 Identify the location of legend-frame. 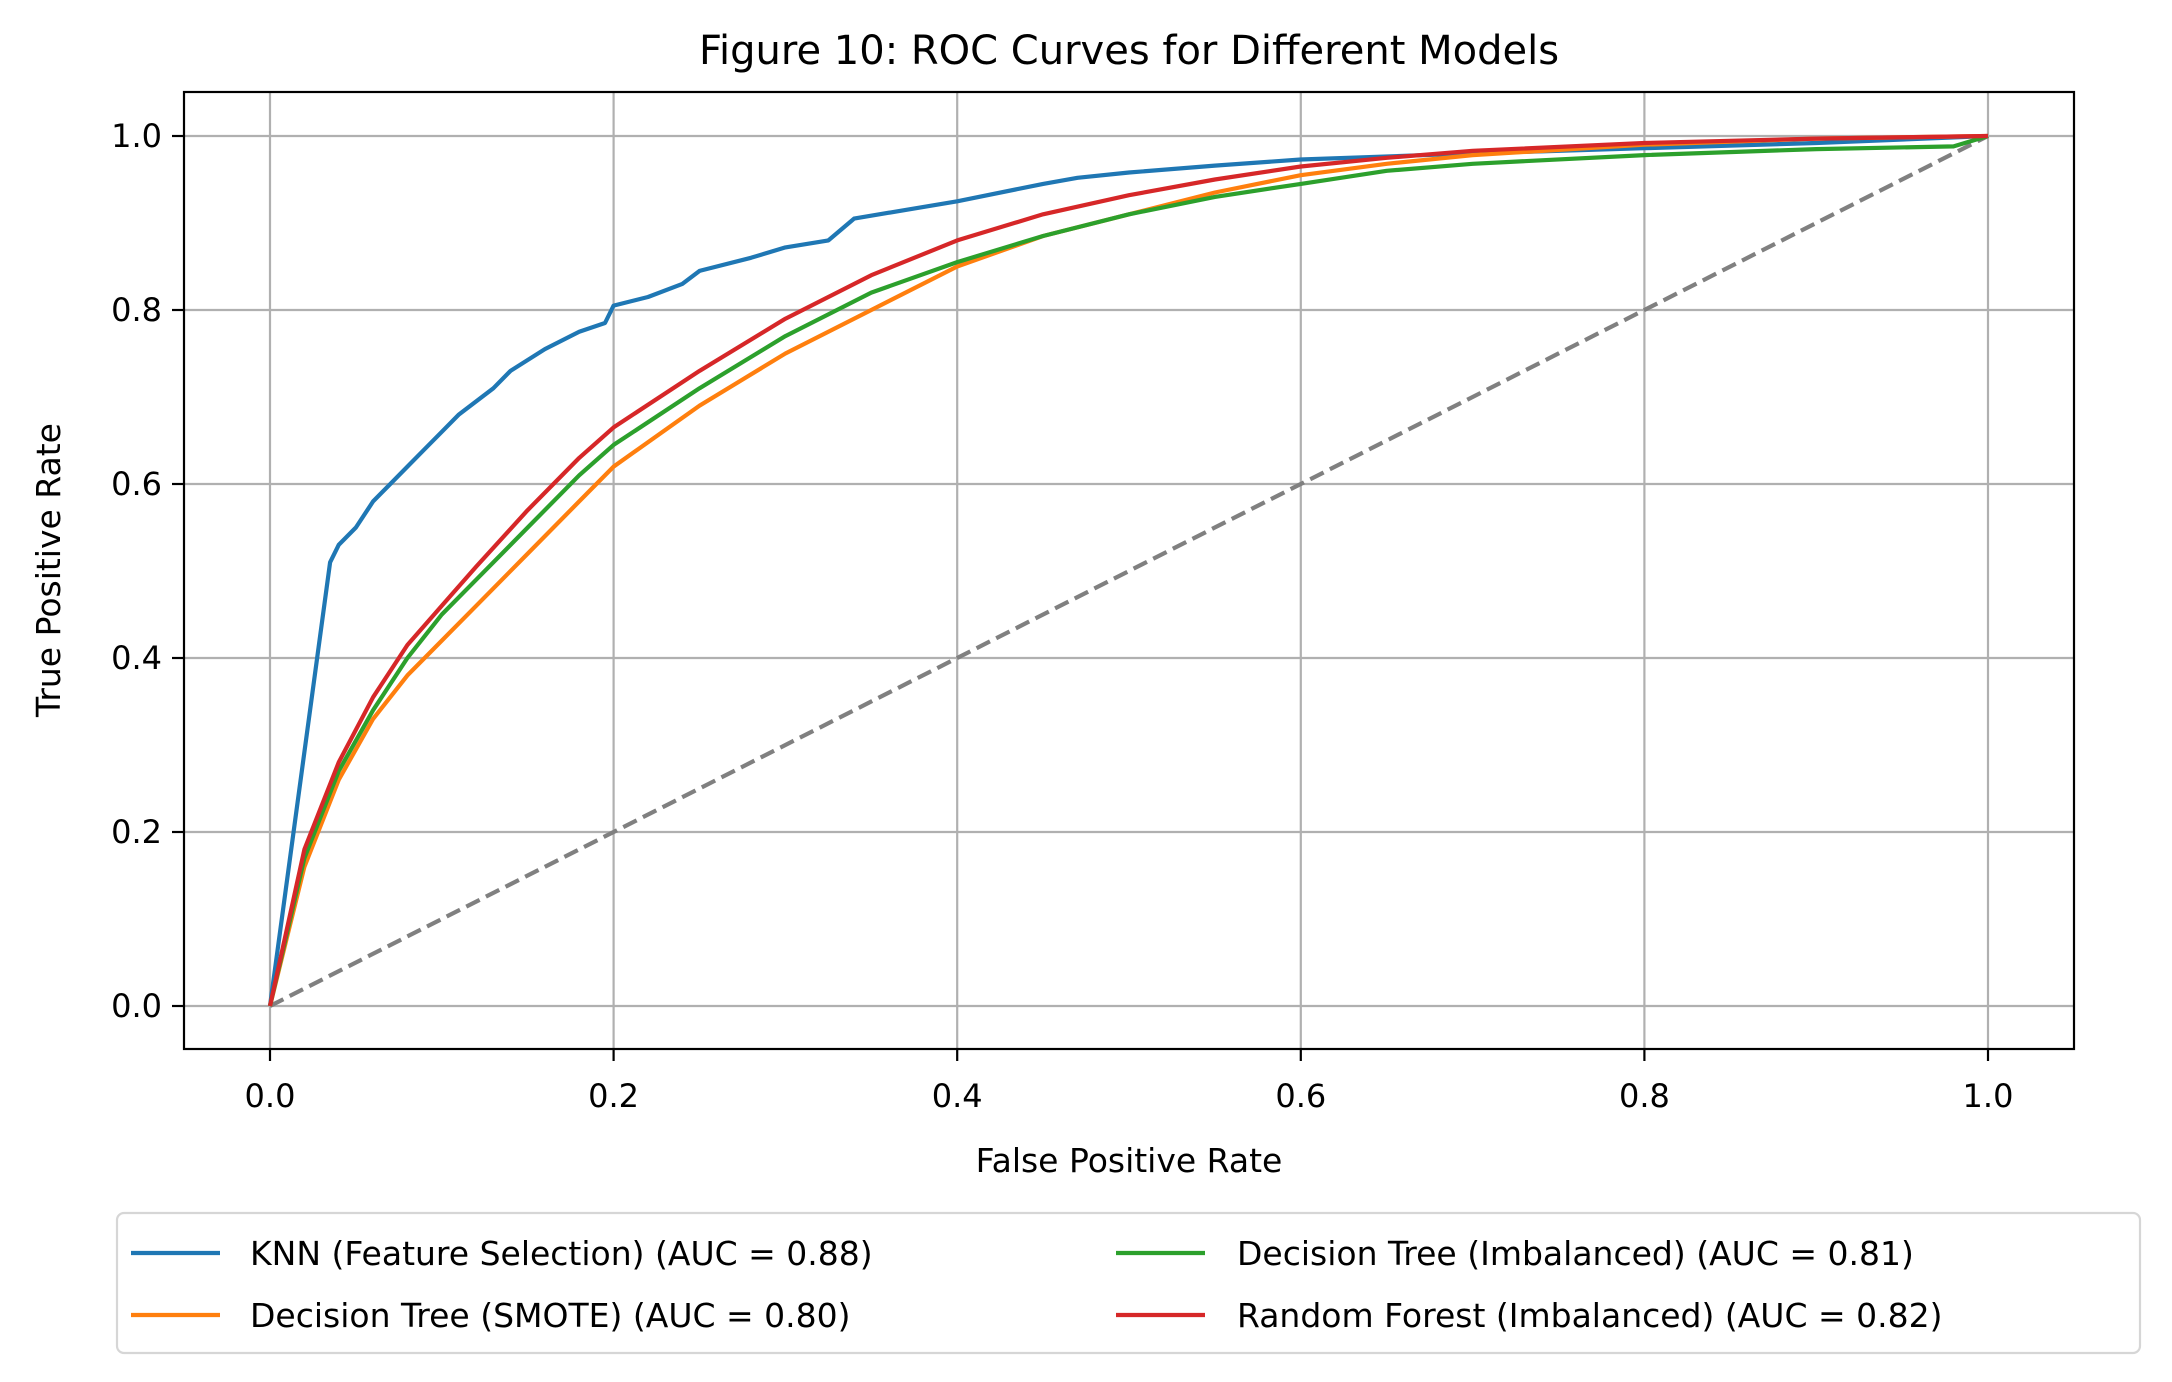
(1128, 1283).